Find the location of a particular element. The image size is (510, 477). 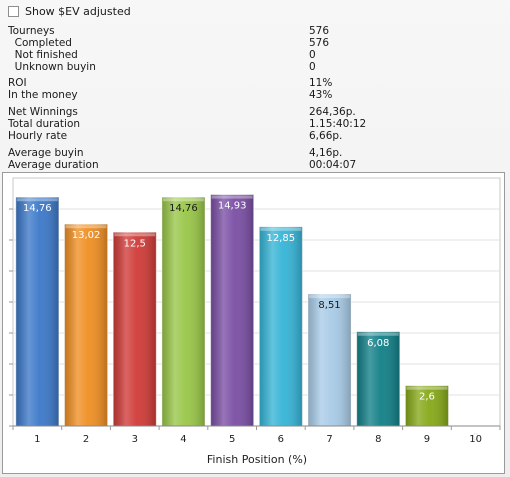

stat-value-total-duration: 1.15:40:12 is located at coordinates (338, 124).